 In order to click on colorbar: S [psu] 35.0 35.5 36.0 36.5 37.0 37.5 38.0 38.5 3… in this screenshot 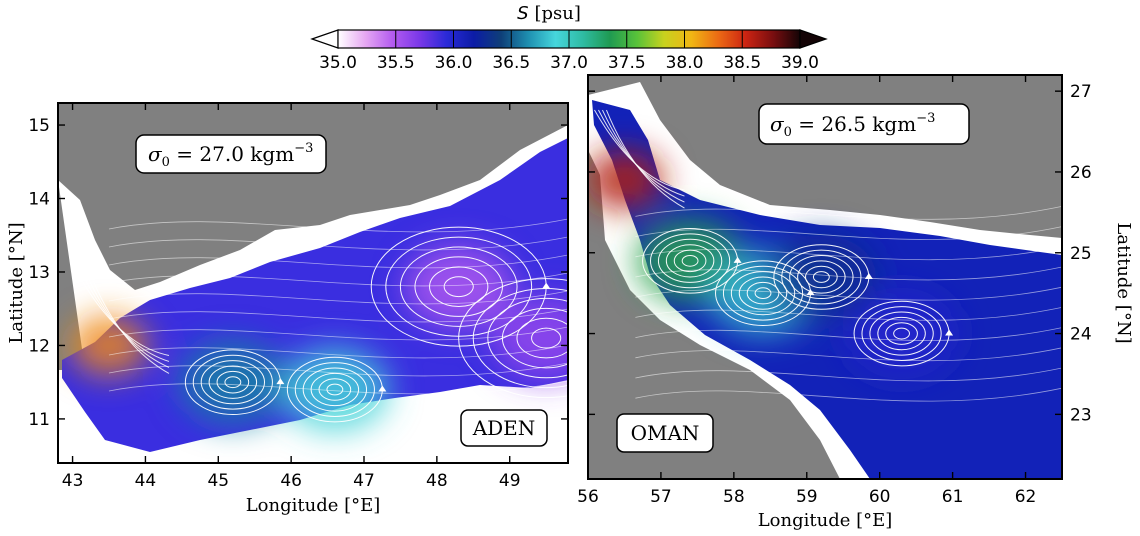, I will do `click(569, 38)`.